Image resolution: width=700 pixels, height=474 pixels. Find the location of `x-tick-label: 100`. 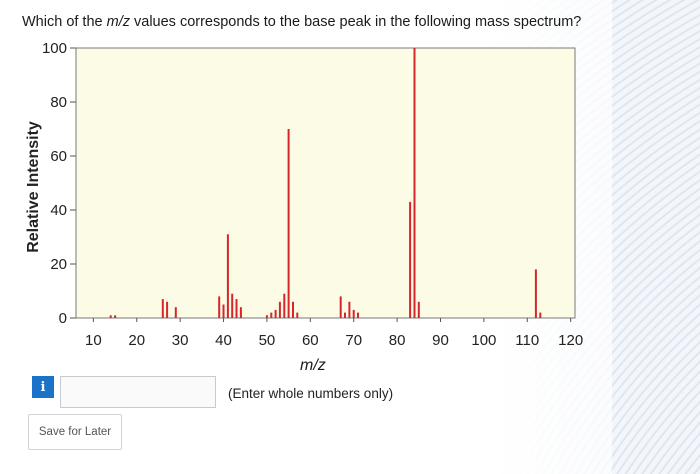

x-tick-label: 100 is located at coordinates (483, 340).